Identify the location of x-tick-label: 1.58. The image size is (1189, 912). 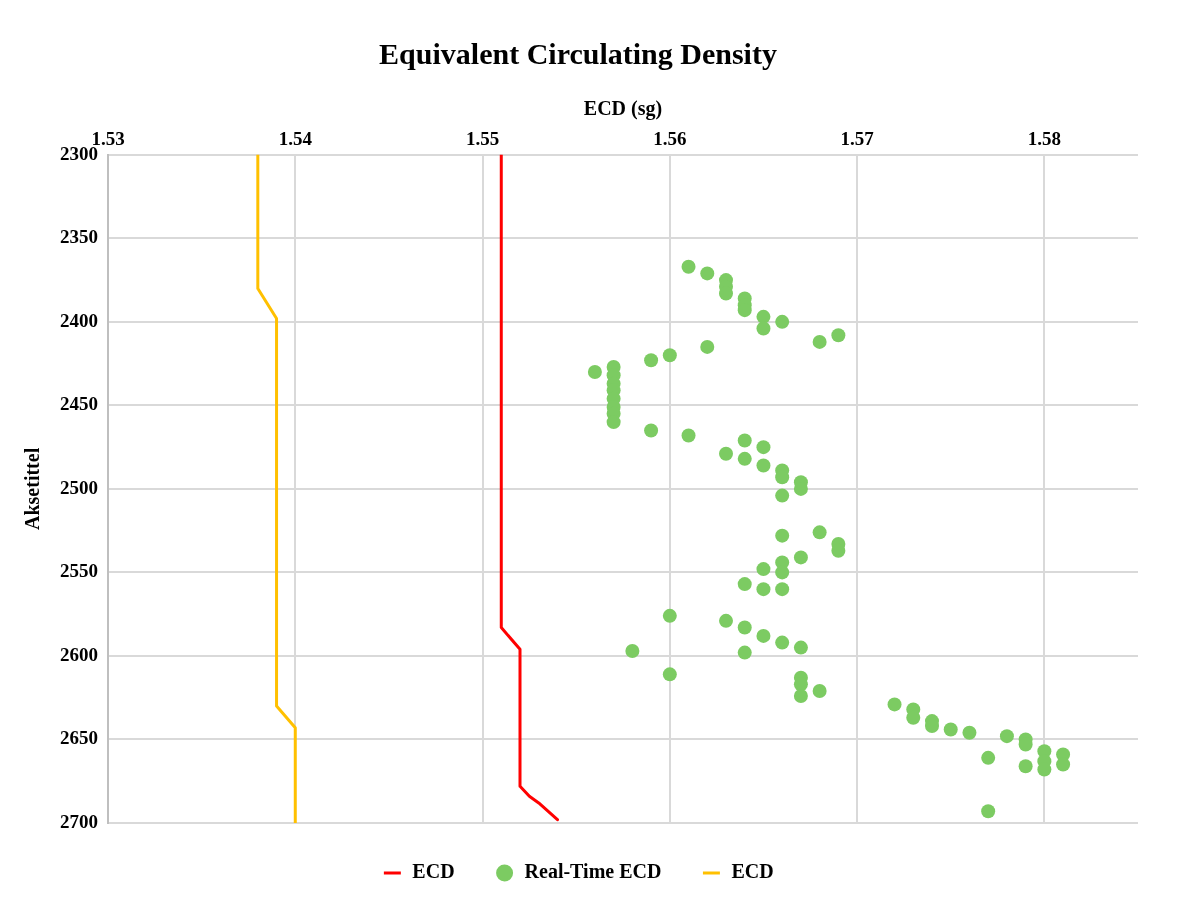
(1044, 139).